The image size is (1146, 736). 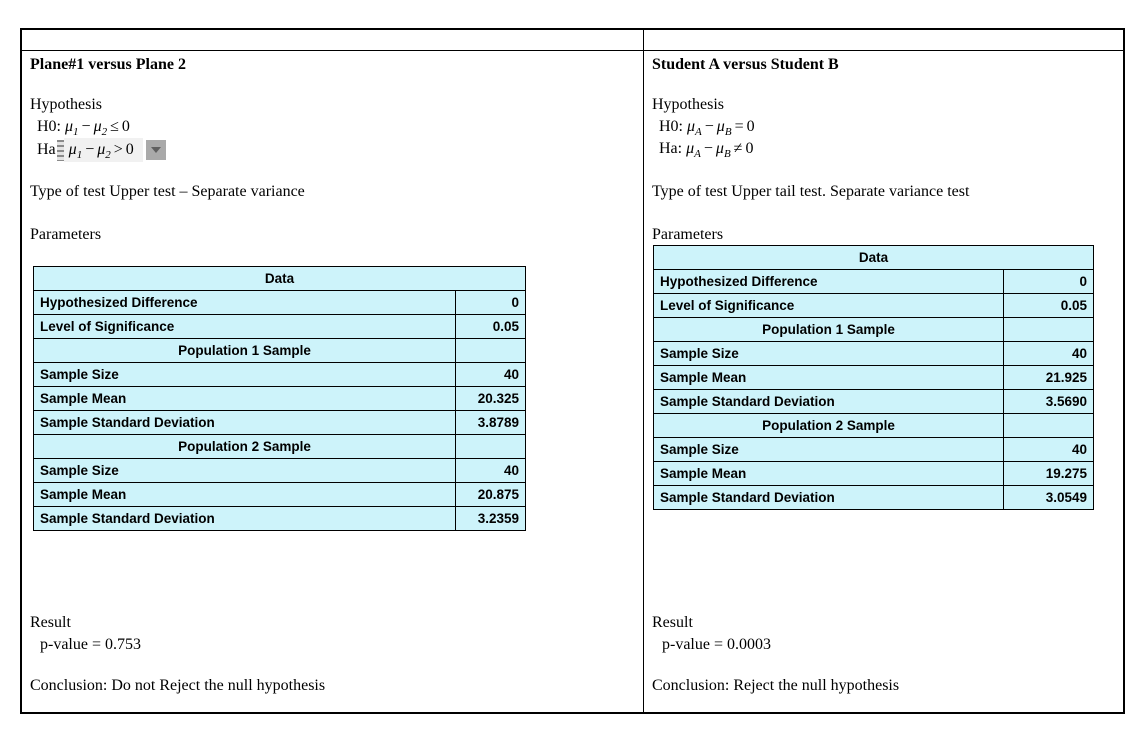 I want to click on p-value: p-value = 0.0003, so click(x=716, y=644).